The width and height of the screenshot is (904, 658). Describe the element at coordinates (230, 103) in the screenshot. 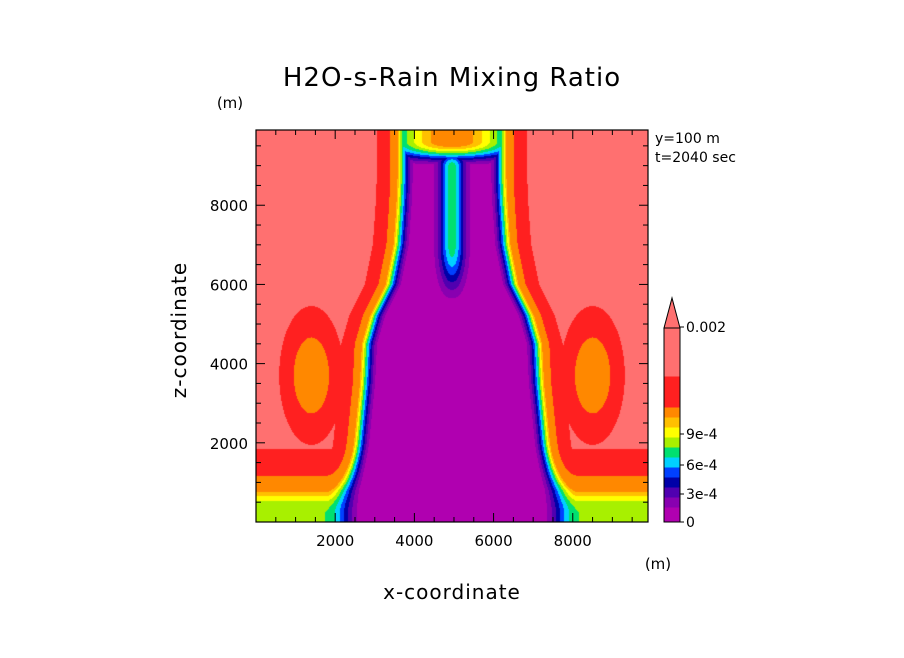

I see `y-unit-label: (m)` at that location.